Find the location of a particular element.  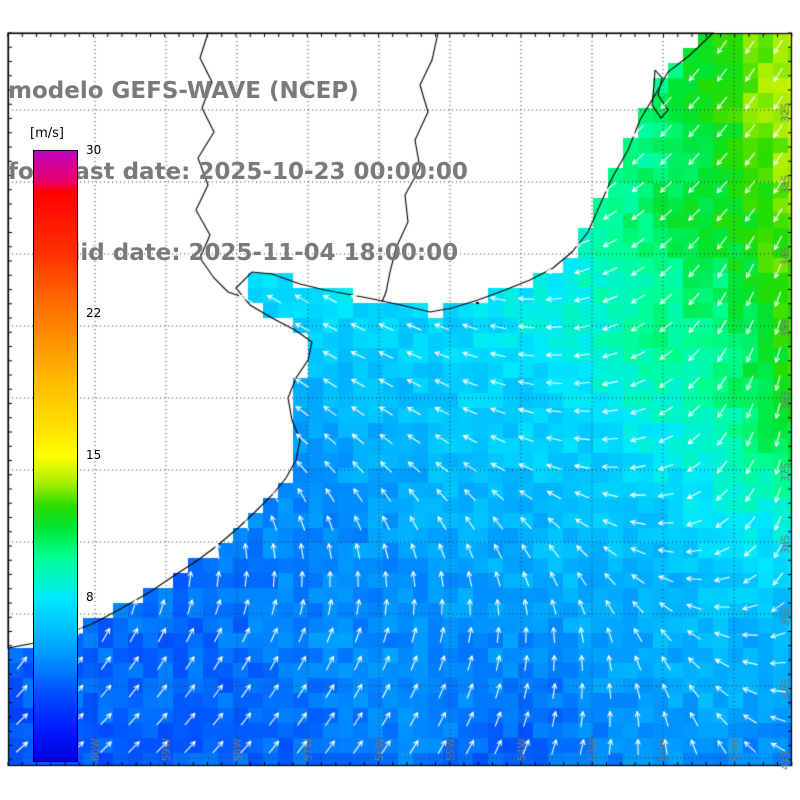

model-title: modelo GEFS-WAVE (NCEP) is located at coordinates (183, 91).